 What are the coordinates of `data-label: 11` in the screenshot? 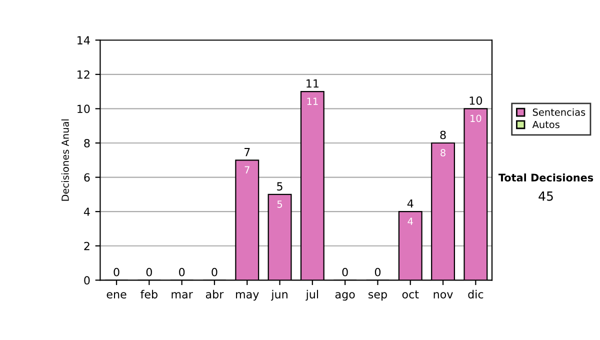 It's located at (312, 101).